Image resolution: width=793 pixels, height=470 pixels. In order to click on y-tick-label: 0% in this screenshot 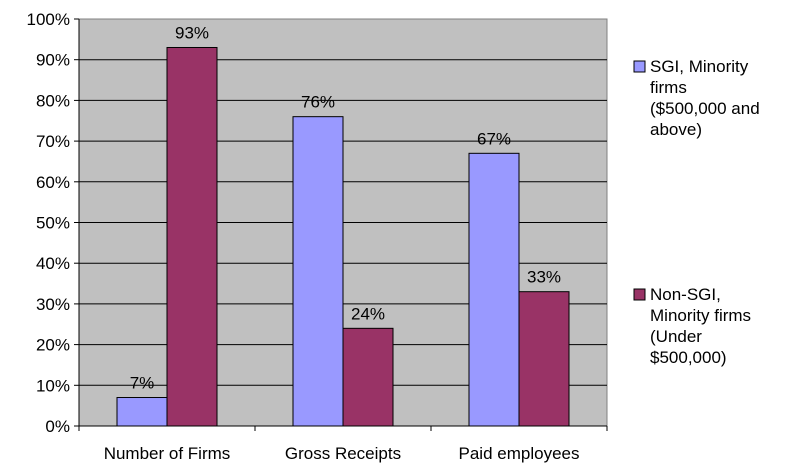, I will do `click(57, 426)`.